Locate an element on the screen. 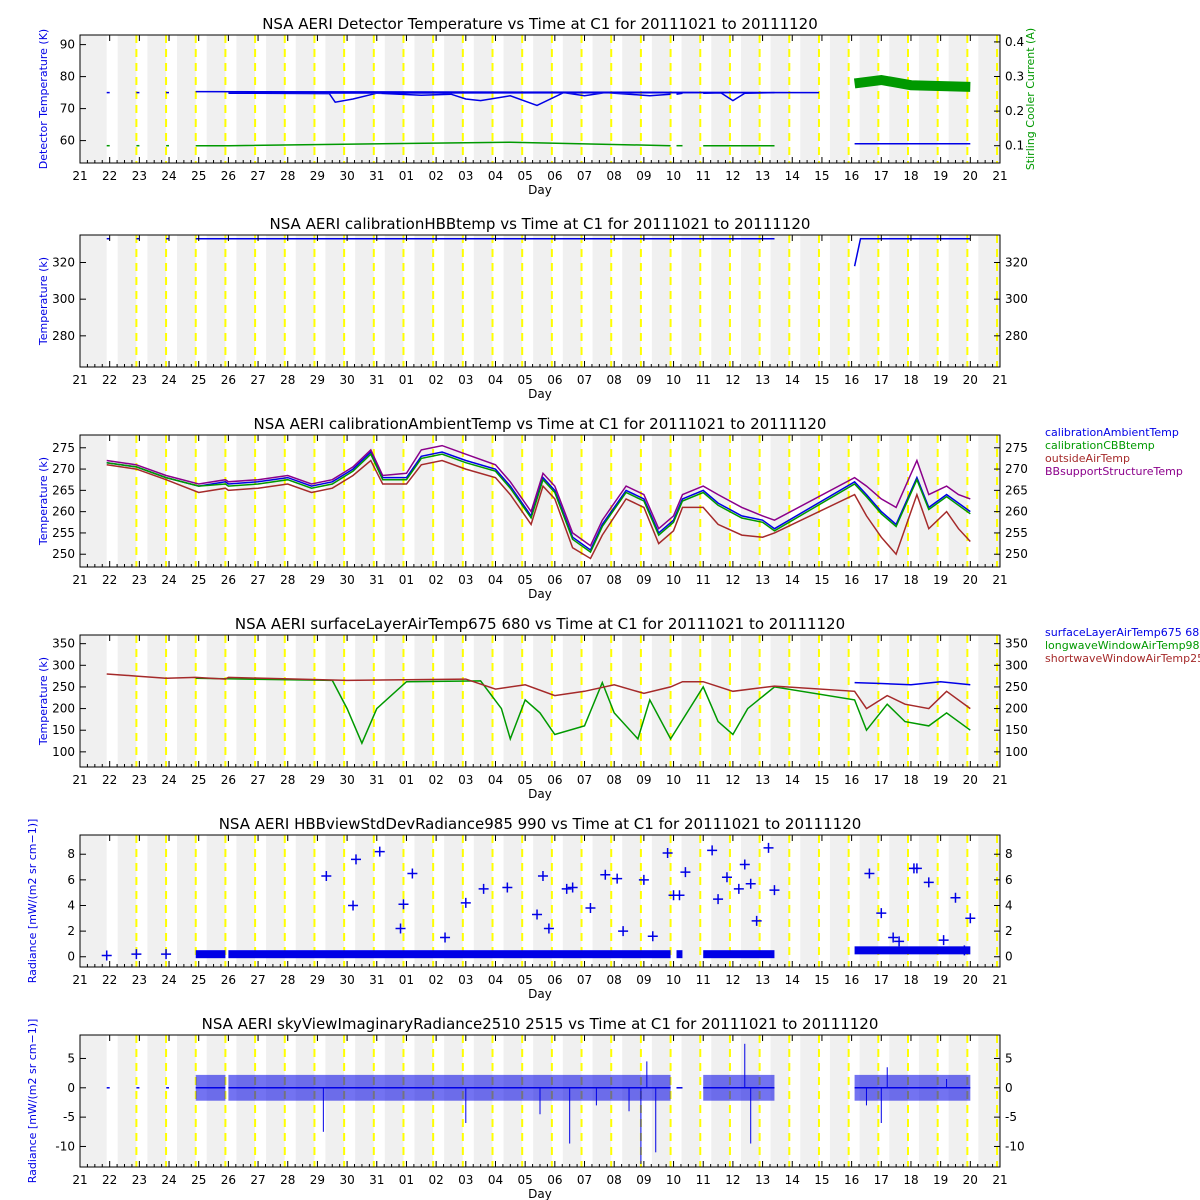  x-tick-label: 20 is located at coordinates (970, 580).